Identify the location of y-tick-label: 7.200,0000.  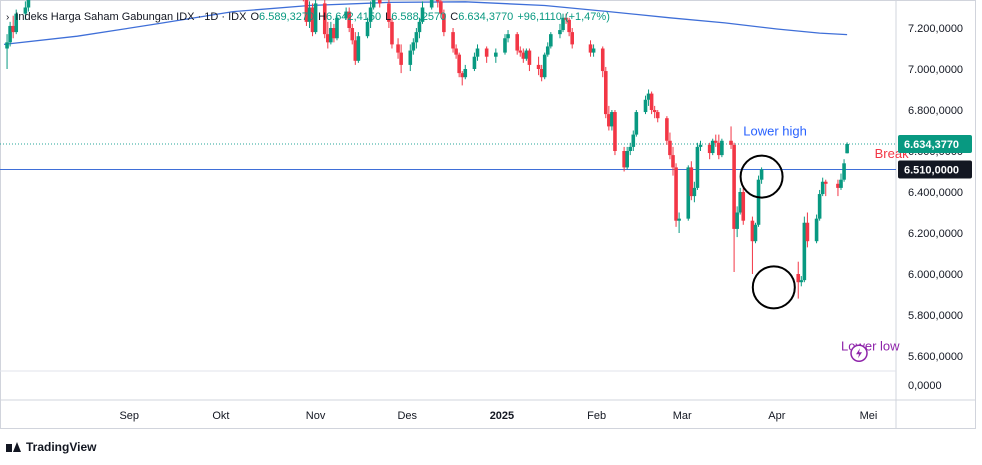
(935, 29).